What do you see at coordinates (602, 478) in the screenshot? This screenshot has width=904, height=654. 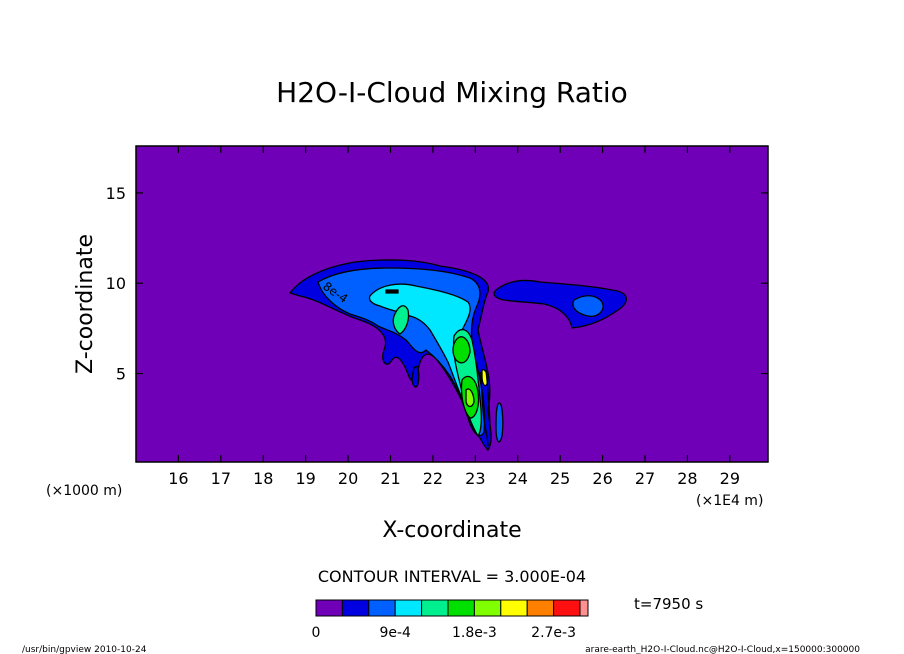 I see `x-tick-label: 26` at bounding box center [602, 478].